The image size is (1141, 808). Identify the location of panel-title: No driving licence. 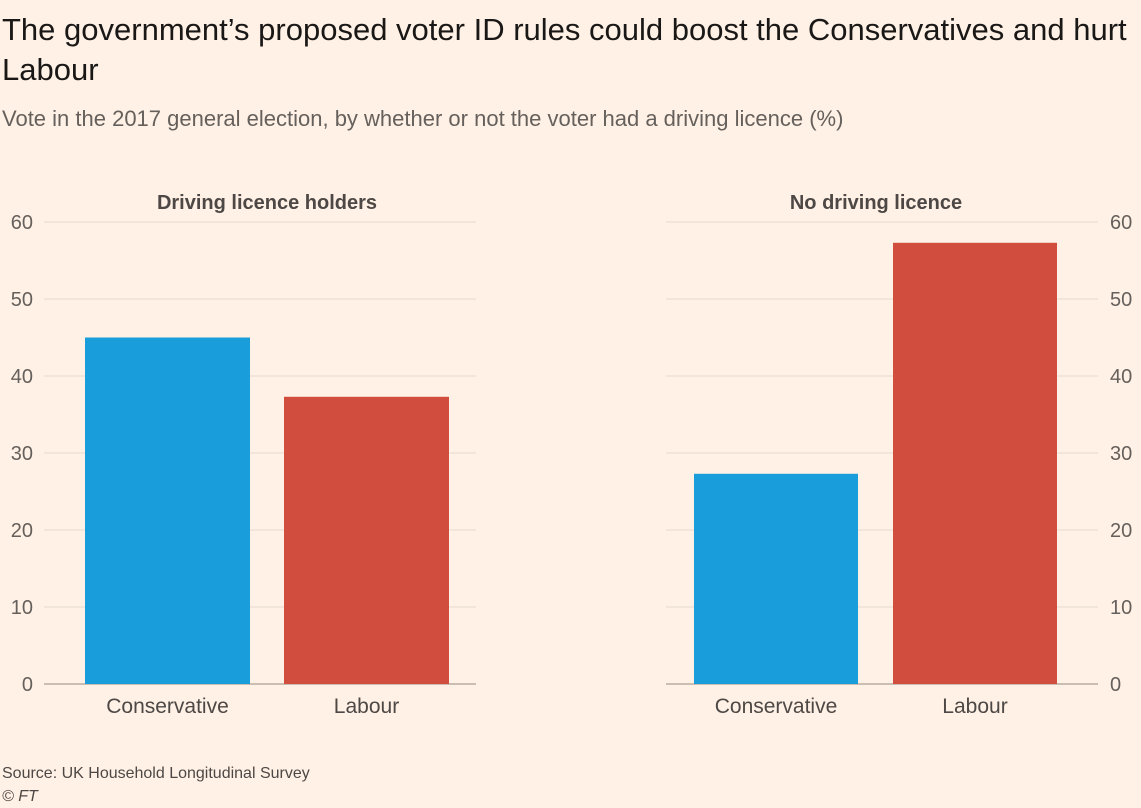
(876, 203).